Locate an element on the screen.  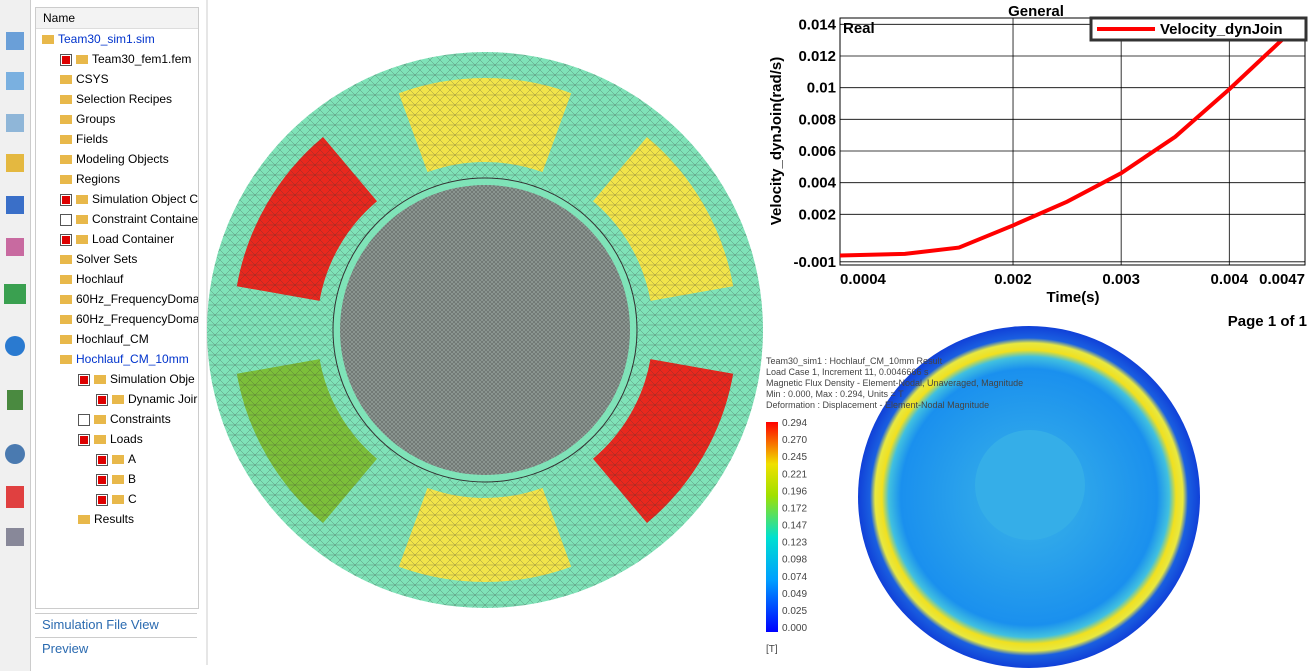
tree-item: Team30_sim1.sim is located at coordinates (117, 39).